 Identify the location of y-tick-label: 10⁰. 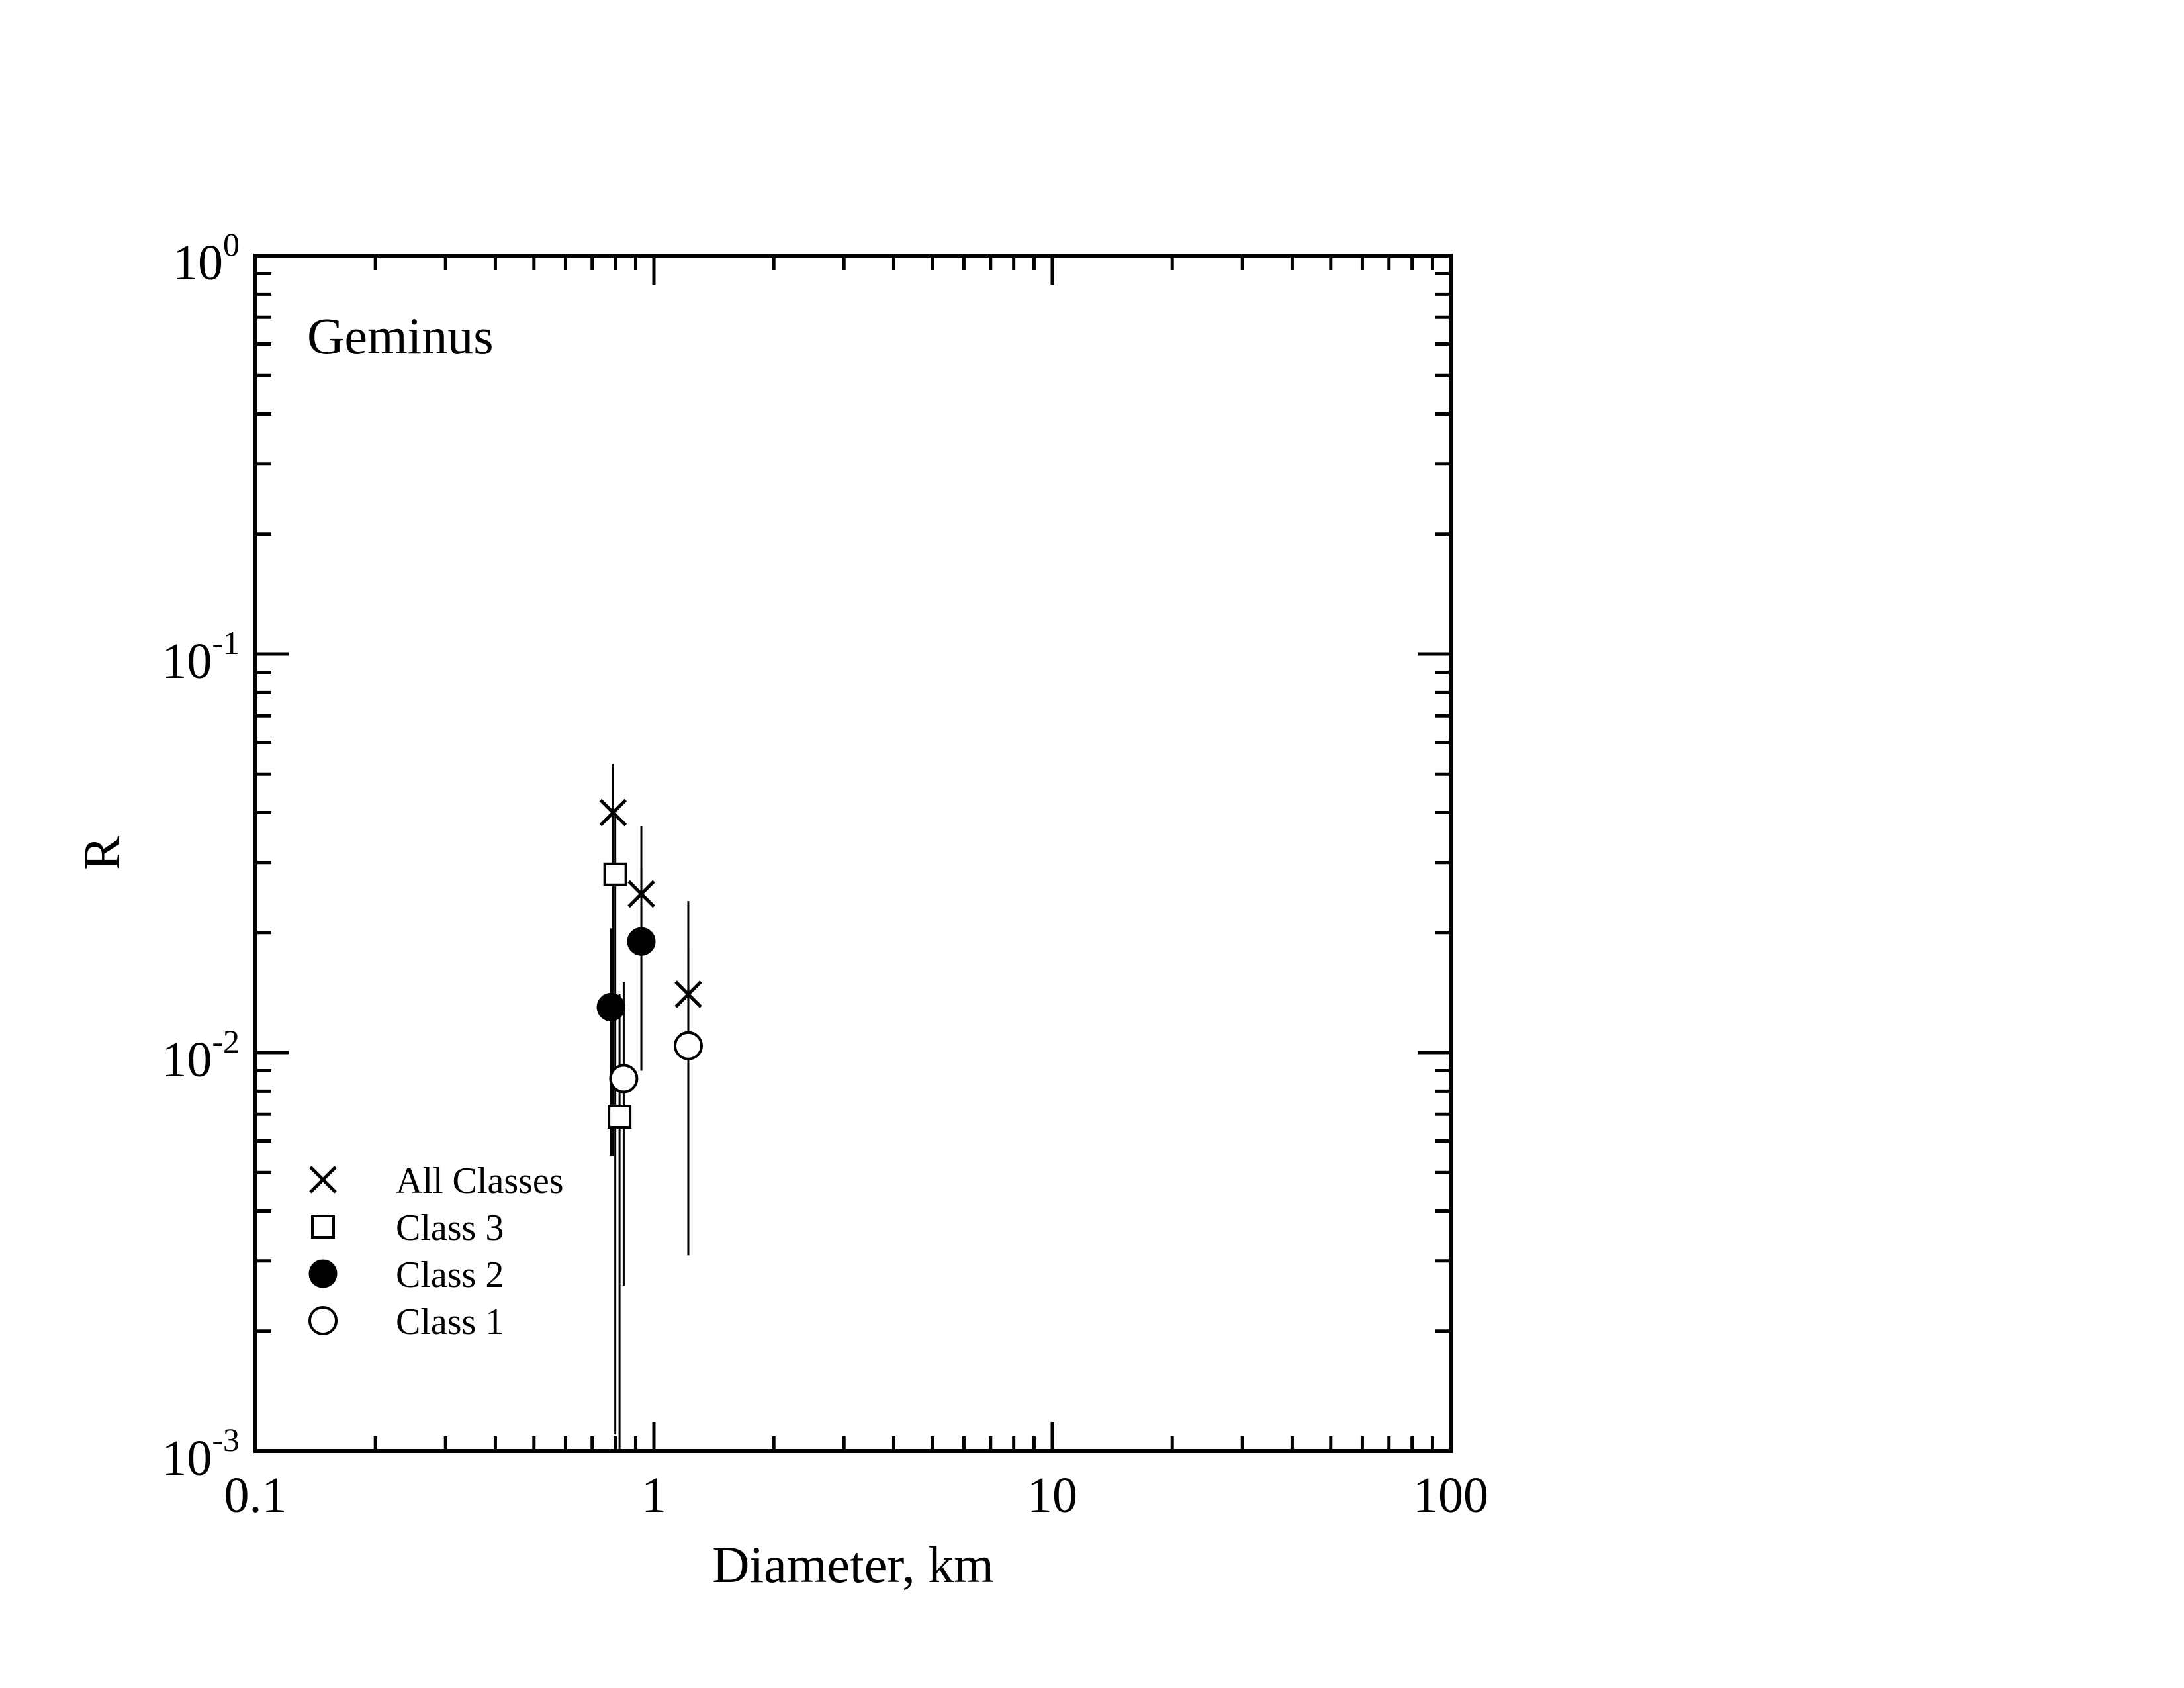
(207, 258).